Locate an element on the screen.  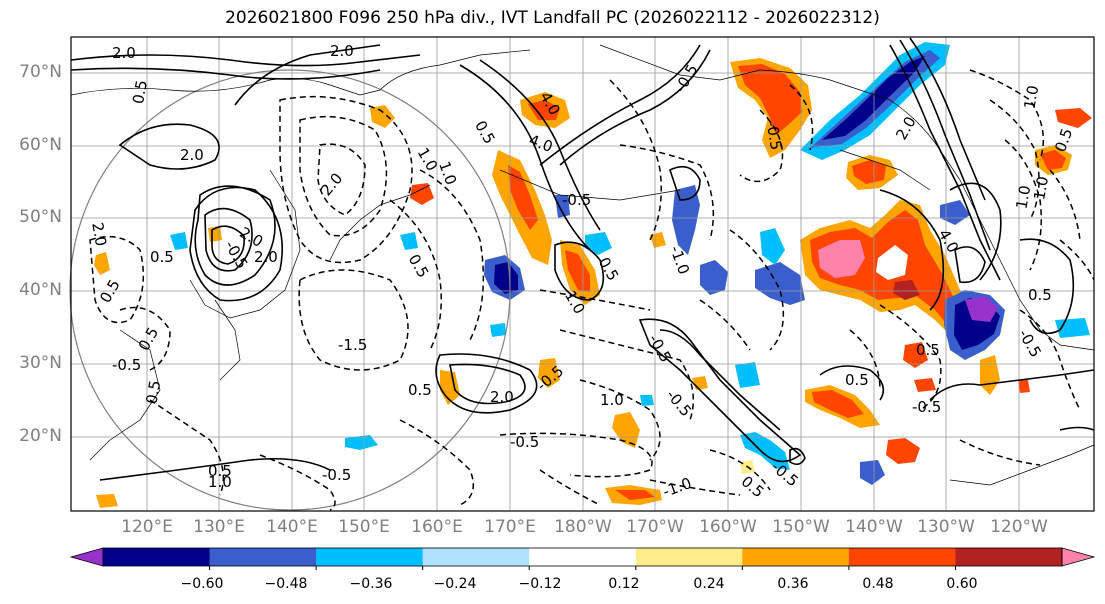
lat-label-60n: 60°N is located at coordinates (40, 145).